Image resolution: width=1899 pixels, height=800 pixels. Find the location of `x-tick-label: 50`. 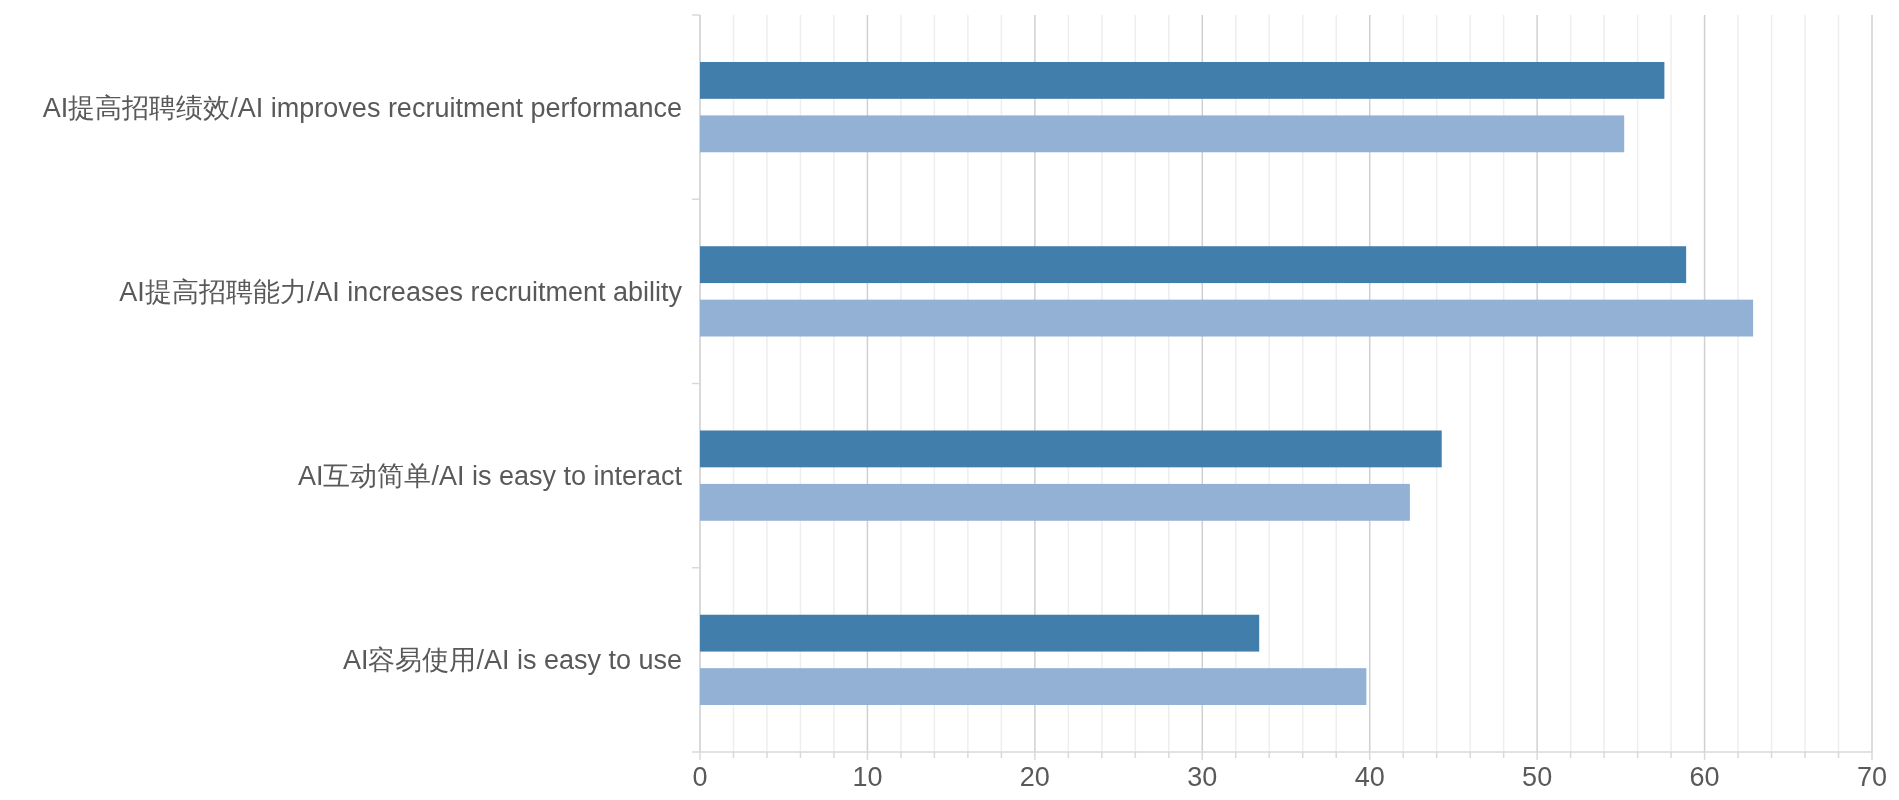

x-tick-label: 50 is located at coordinates (1537, 777).